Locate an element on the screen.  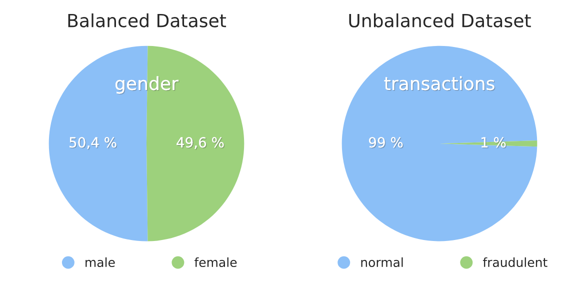
legend-label: male is located at coordinates (100, 262).